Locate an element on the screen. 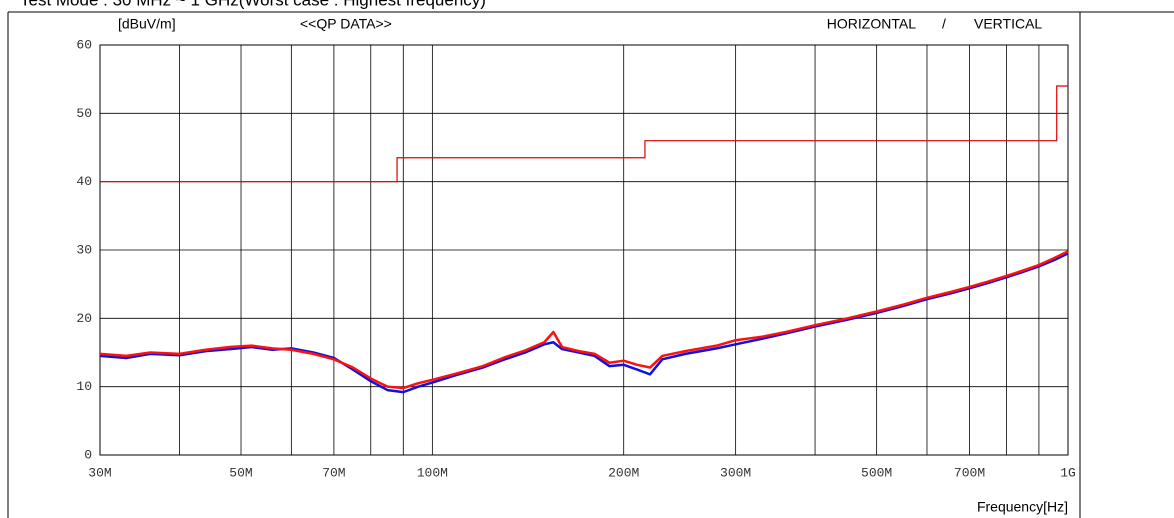 The width and height of the screenshot is (1174, 518). y-tick-label: 20 is located at coordinates (84, 318).